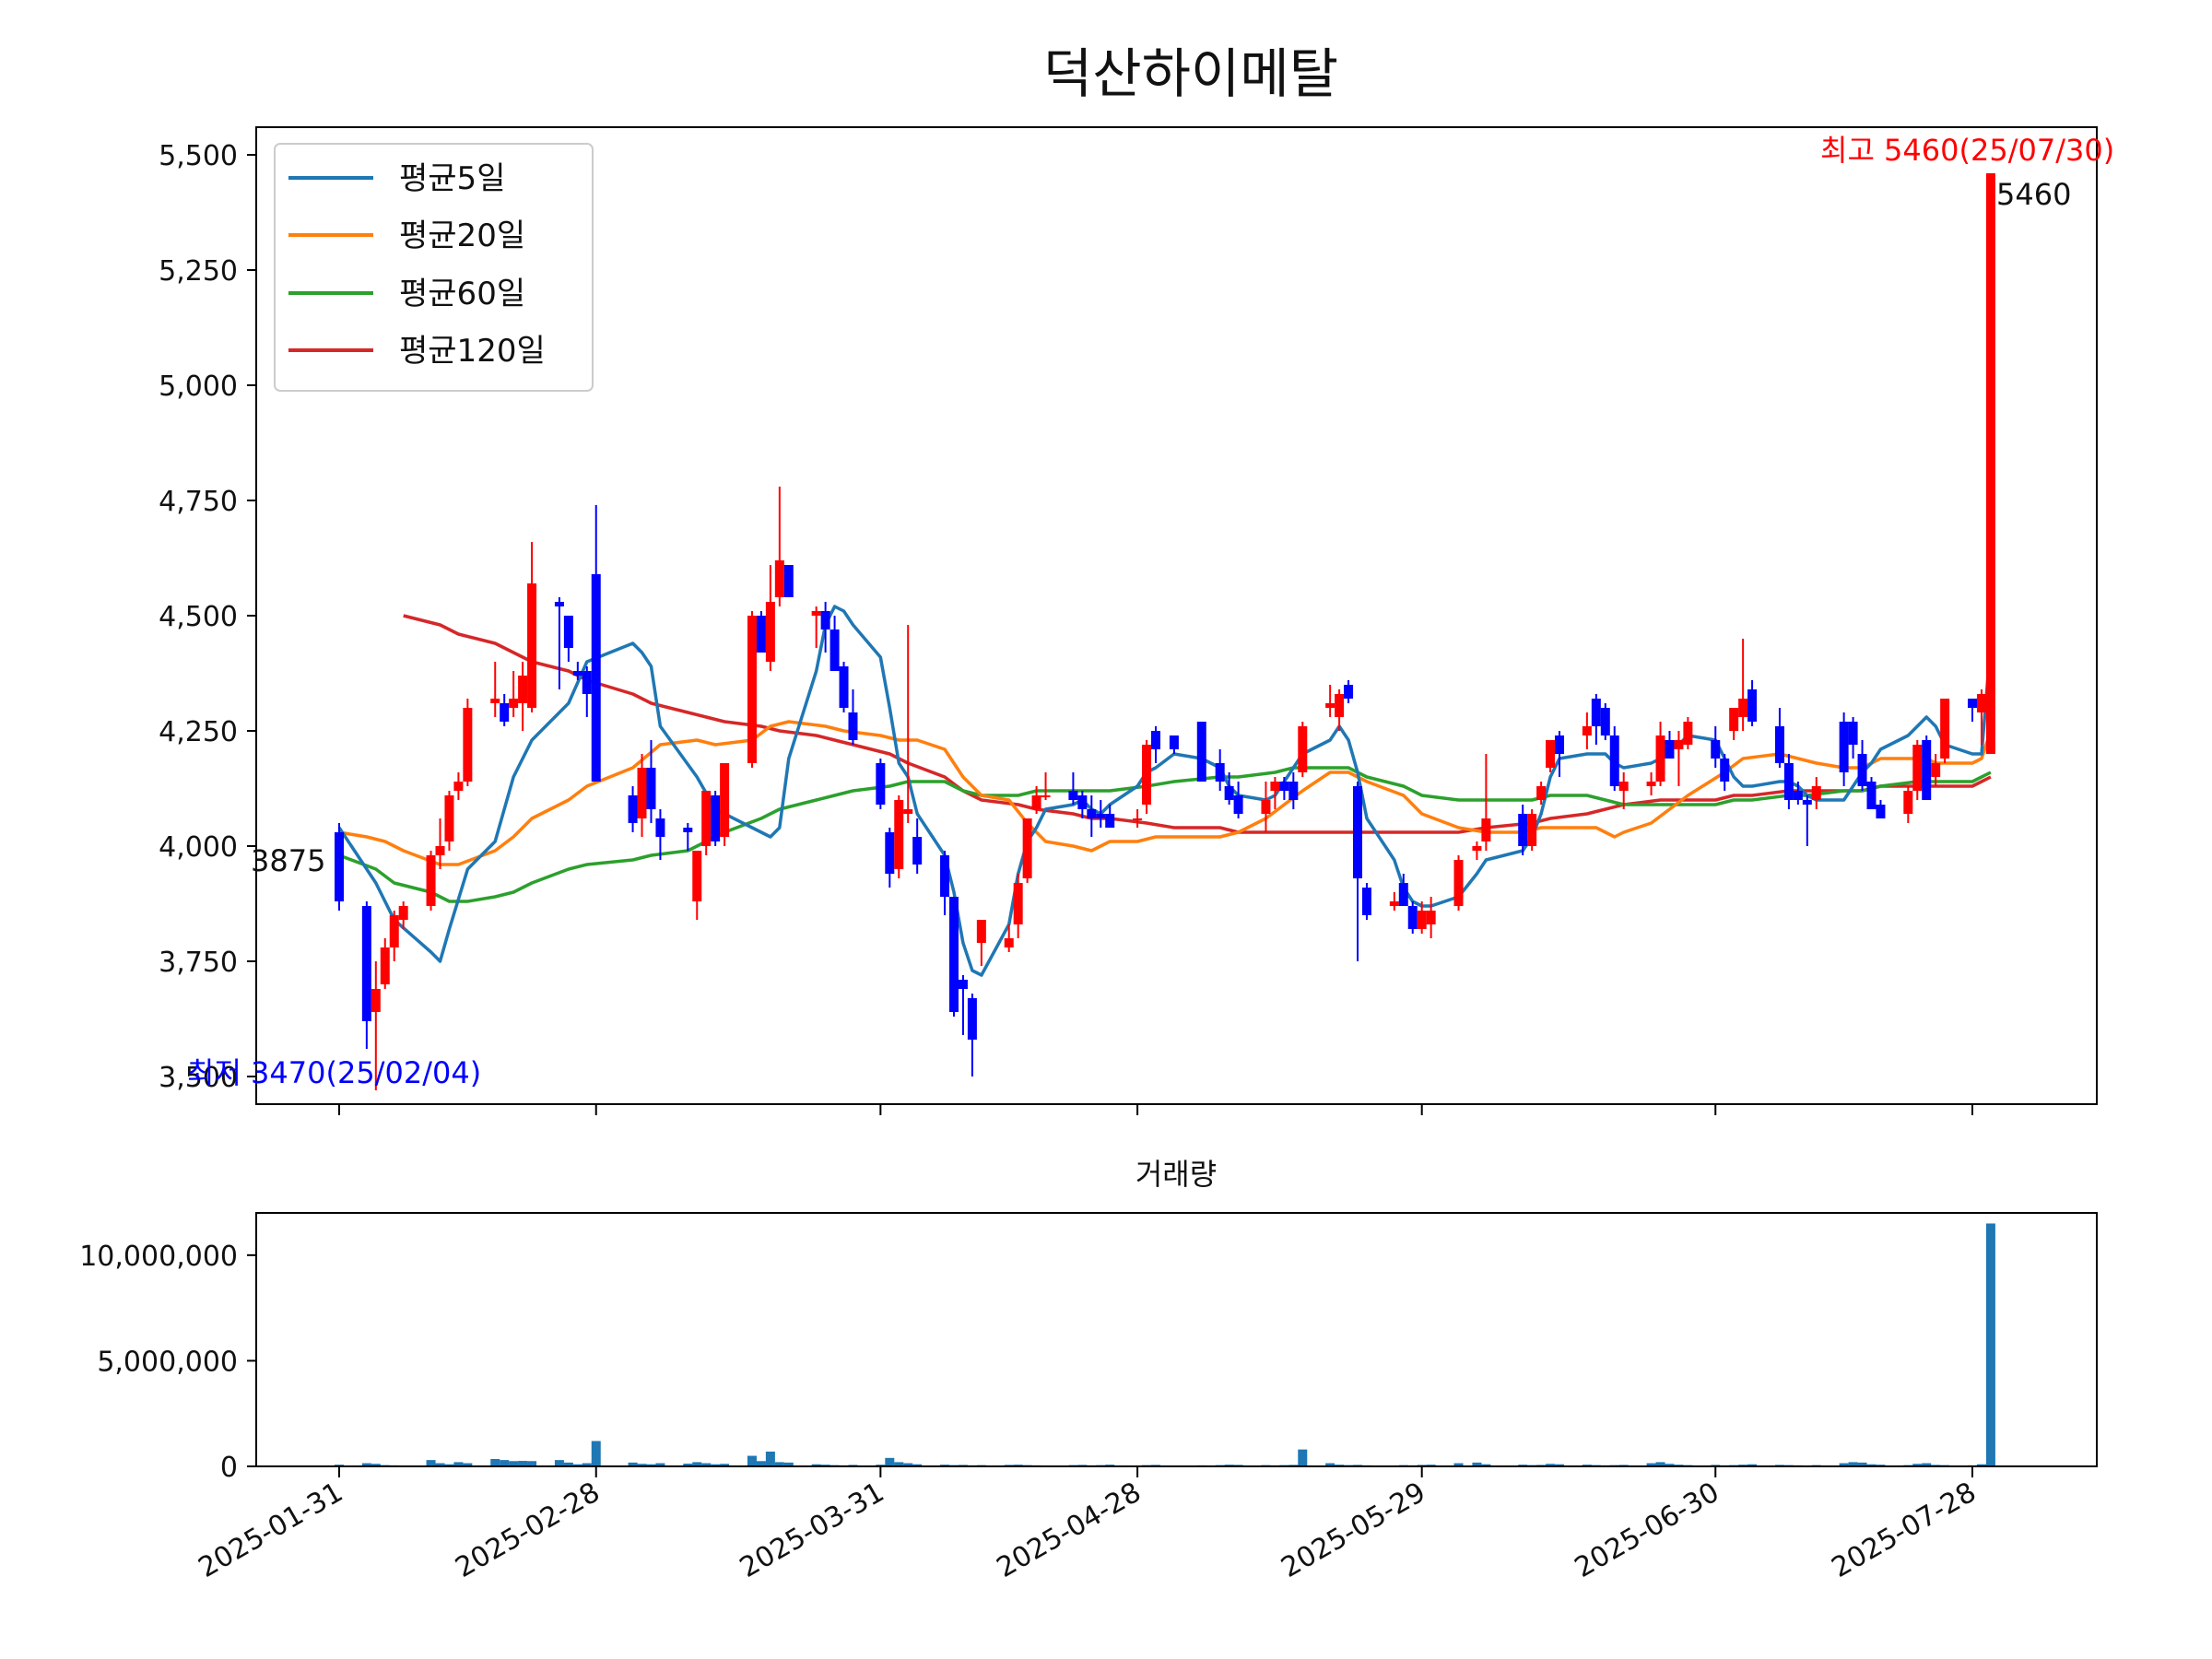  Describe the element at coordinates (434, 267) in the screenshot. I see `legend: 평균5일 평균20일 평균60일 평균120일` at that location.